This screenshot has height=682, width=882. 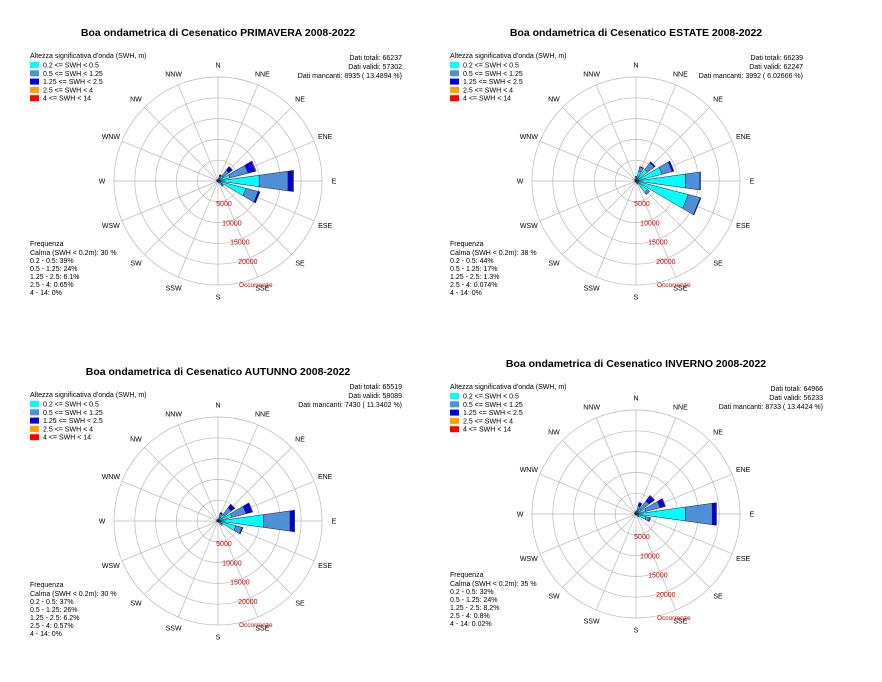 What do you see at coordinates (796, 389) in the screenshot?
I see `stat-line: Dati totali: 64966` at bounding box center [796, 389].